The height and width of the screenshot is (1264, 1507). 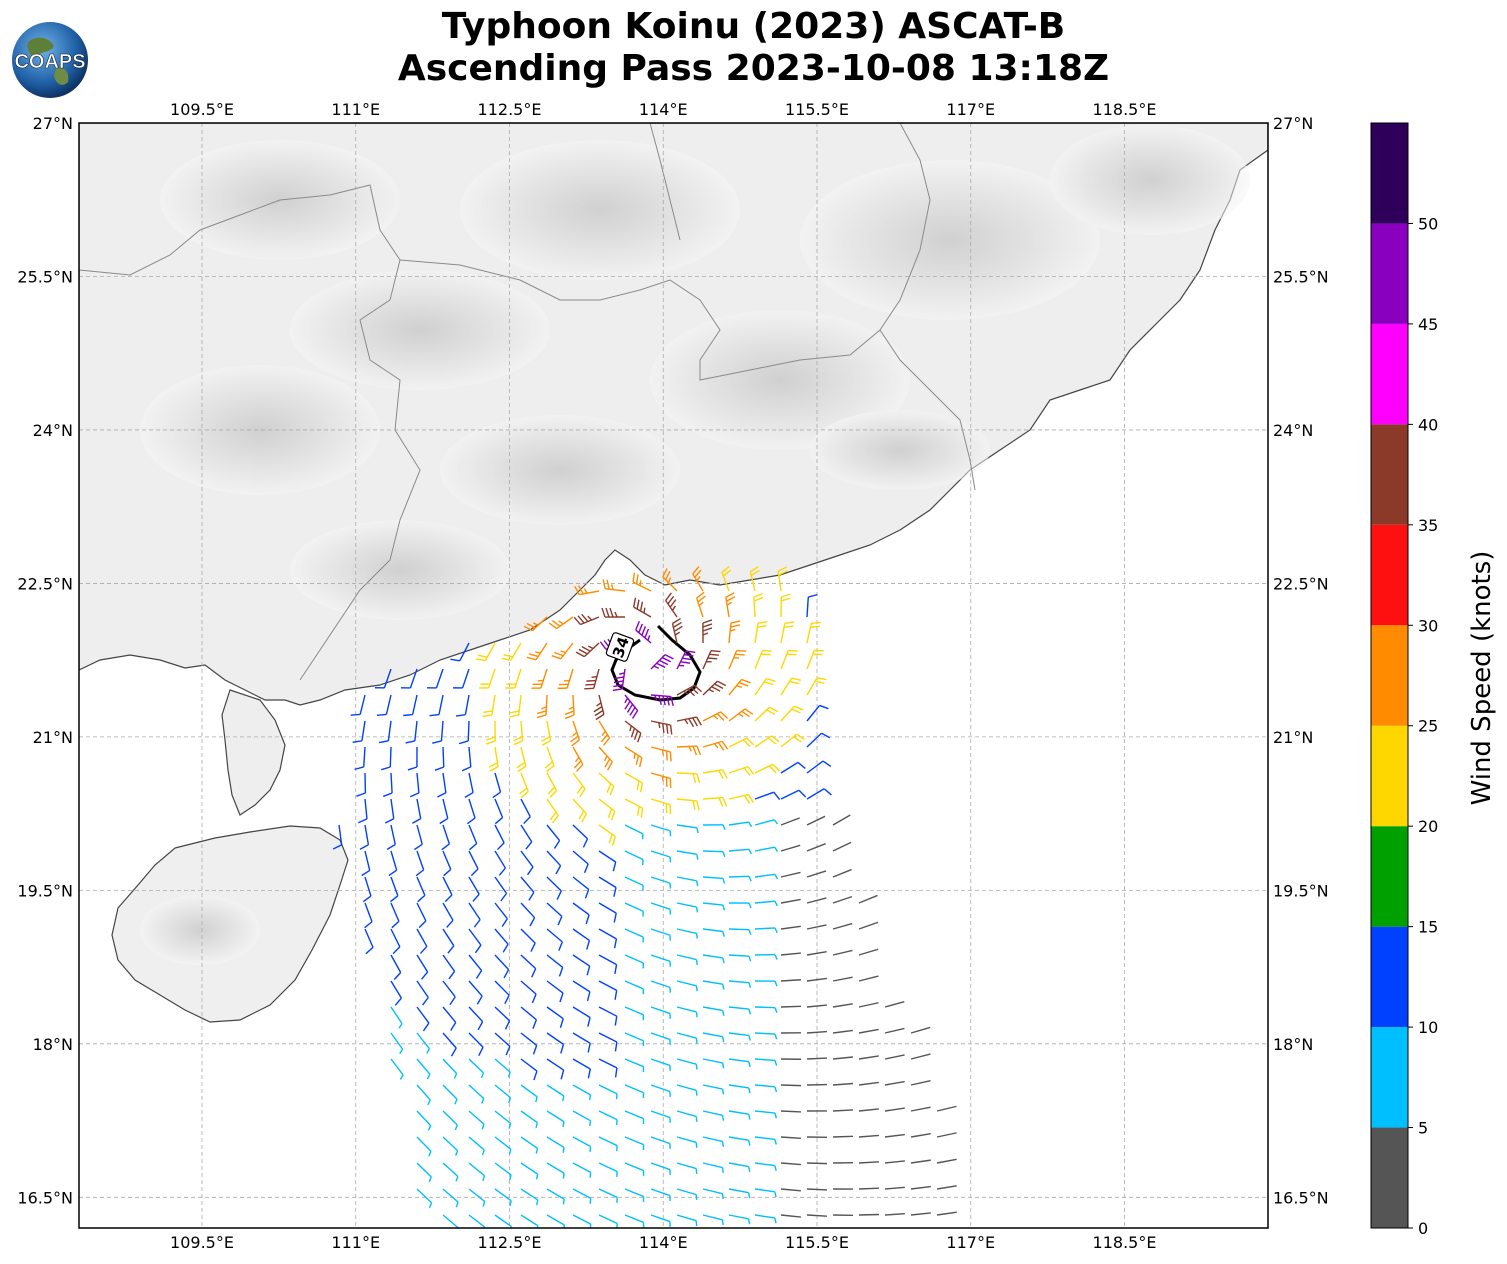 I want to click on logo-text: COAPS, so click(x=49, y=62).